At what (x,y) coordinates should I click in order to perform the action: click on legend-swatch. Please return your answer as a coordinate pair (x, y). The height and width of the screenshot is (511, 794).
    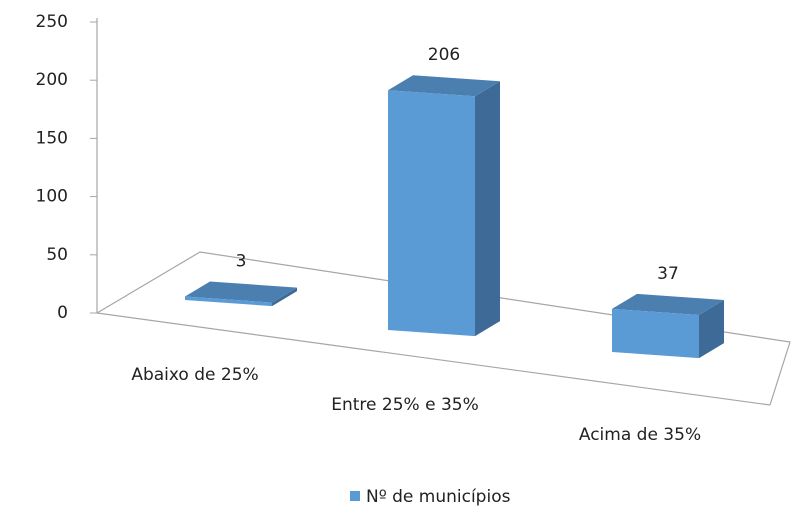
    Looking at the image, I should click on (355, 496).